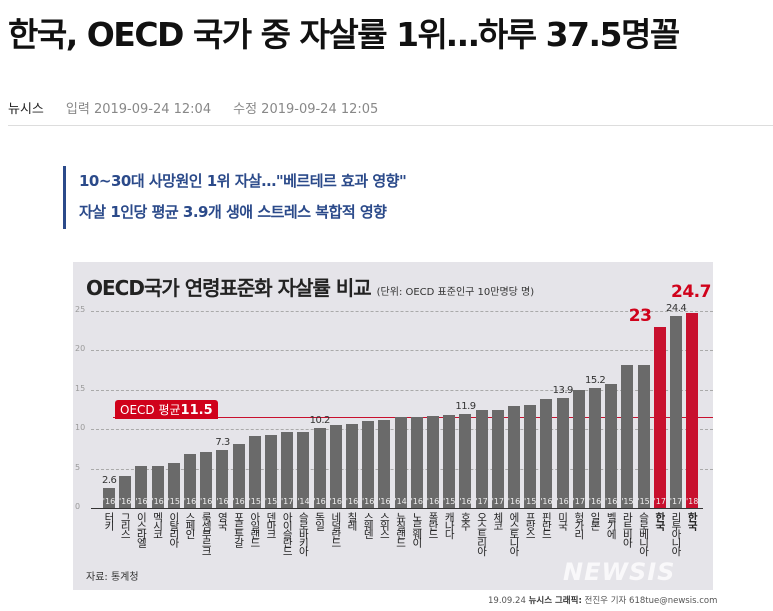 This screenshot has width=773, height=611. I want to click on credit-org: 뉴시스 그래픽:, so click(555, 601).